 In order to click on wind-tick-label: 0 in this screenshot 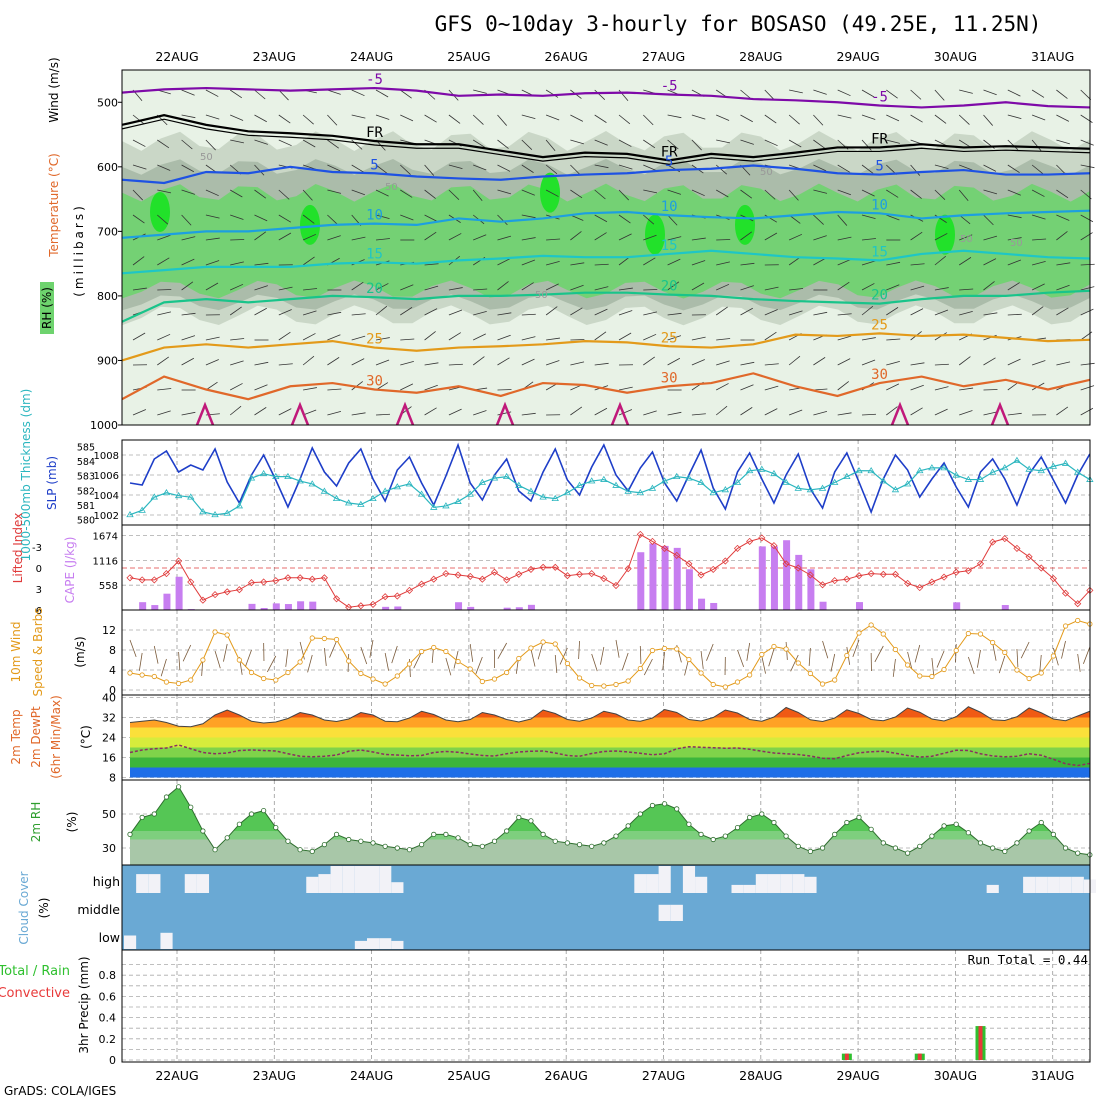, I will do `click(112, 690)`.